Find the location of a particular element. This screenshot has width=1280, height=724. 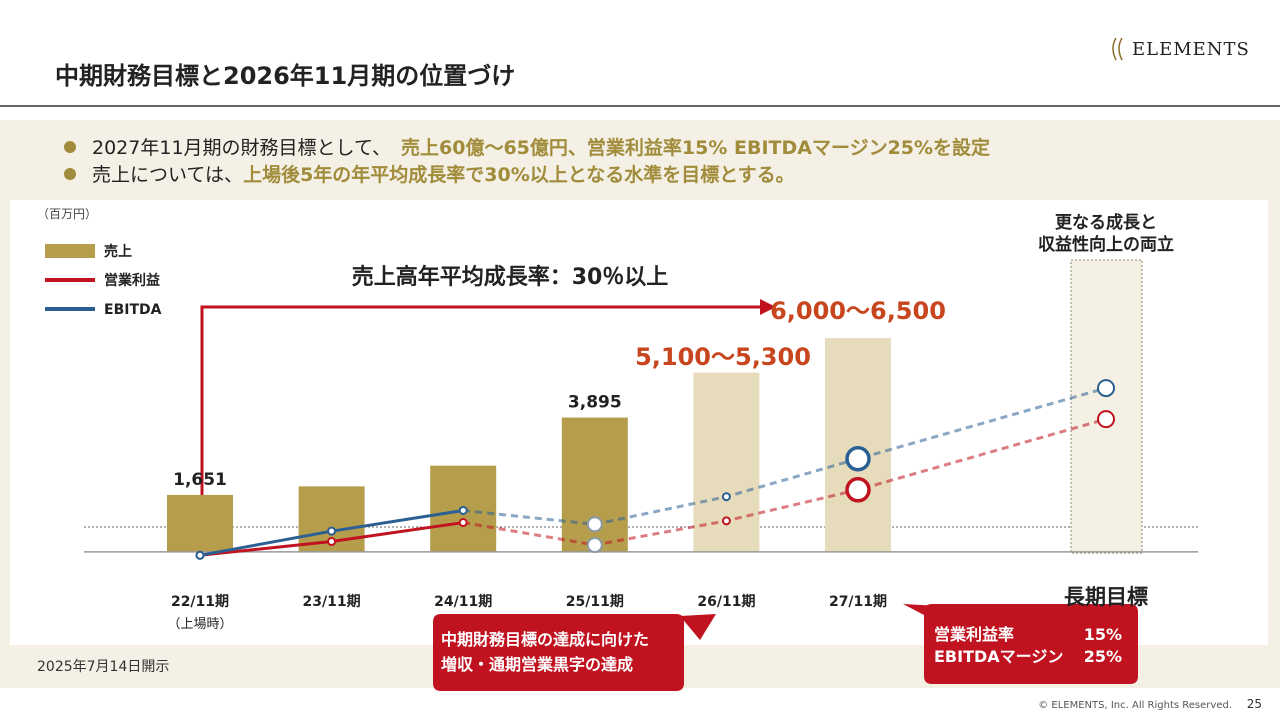

bullet-text: 売上については、 is located at coordinates (167, 175).